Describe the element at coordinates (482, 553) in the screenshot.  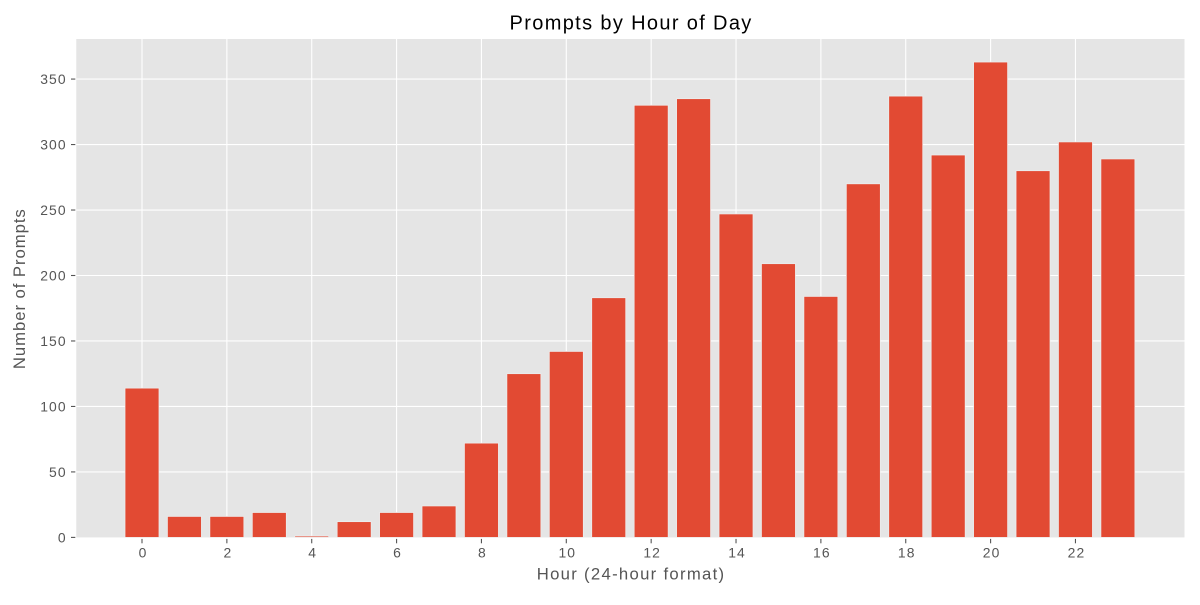
I see `svg-text: 8` at that location.